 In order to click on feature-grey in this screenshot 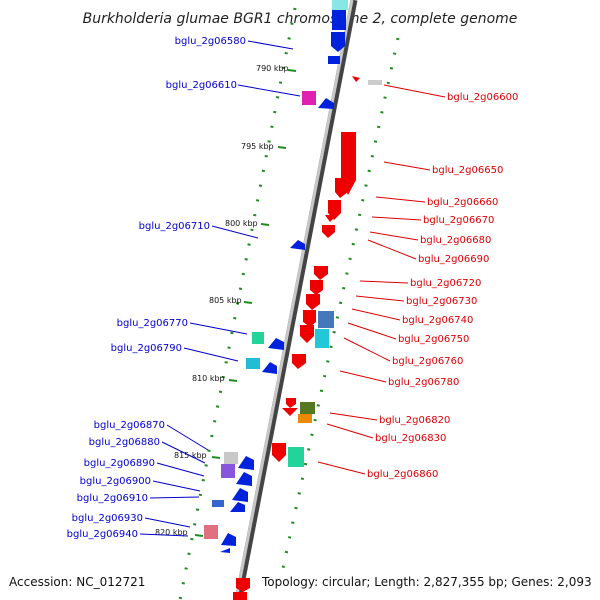, I will do `click(231, 458)`.